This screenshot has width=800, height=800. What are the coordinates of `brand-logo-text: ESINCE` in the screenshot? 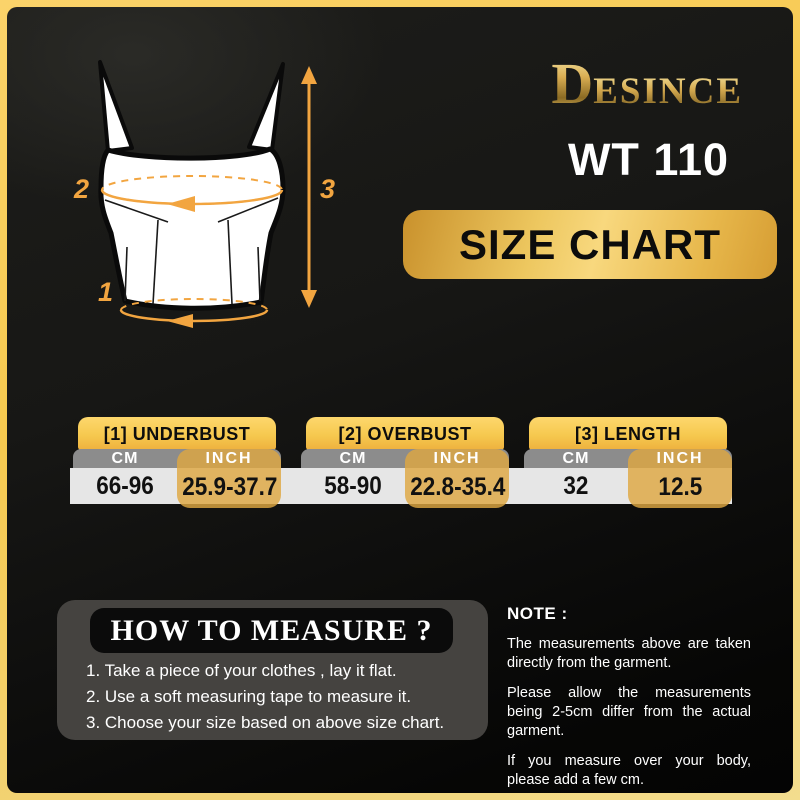 It's located at (668, 91).